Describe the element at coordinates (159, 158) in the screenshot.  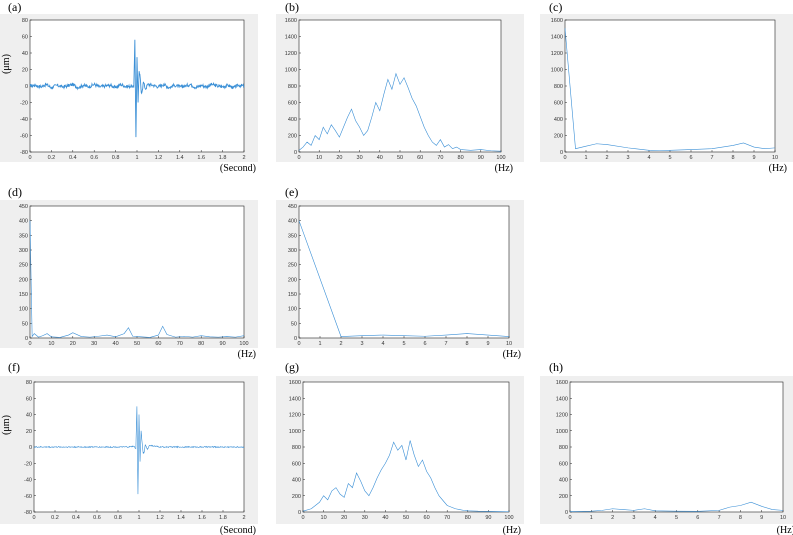
I see `x-tick-label: 1.2` at that location.